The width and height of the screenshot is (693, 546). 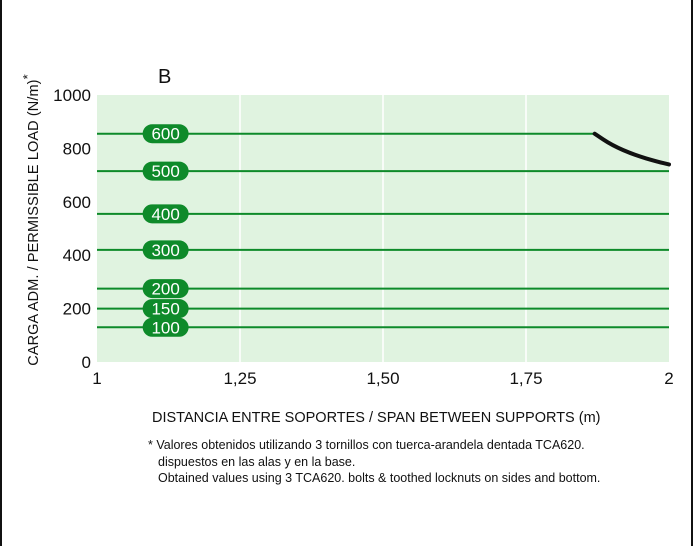 I want to click on y-tick-label: 200, so click(x=77, y=309).